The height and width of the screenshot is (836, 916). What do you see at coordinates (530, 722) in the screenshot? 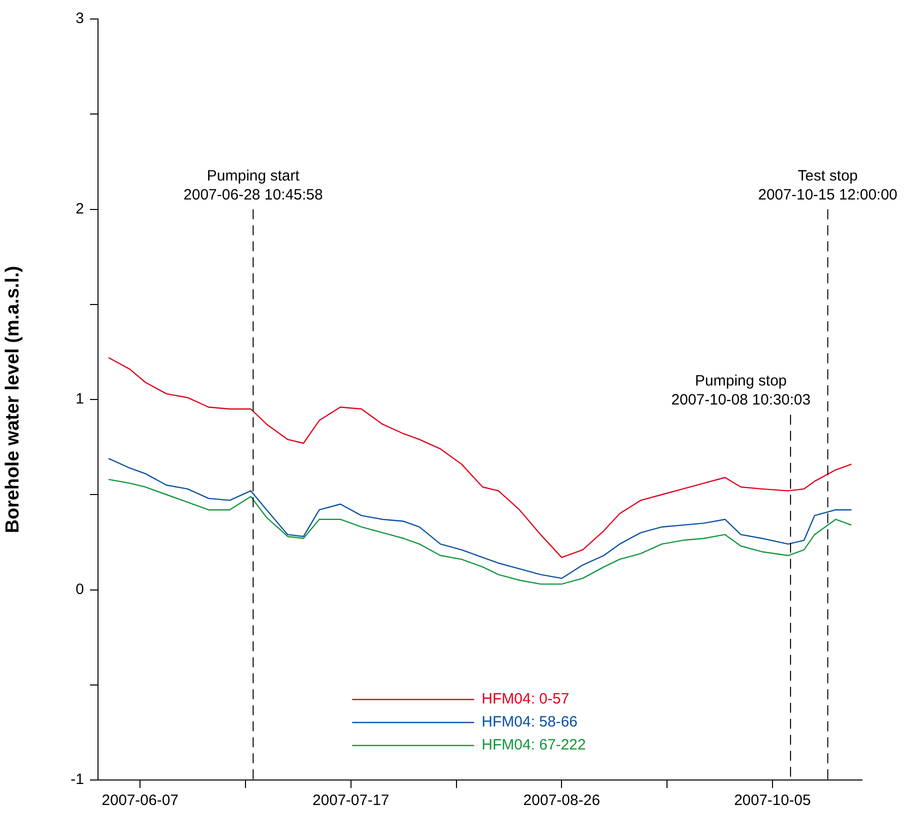
I see `text: HFM04: 58-66` at bounding box center [530, 722].